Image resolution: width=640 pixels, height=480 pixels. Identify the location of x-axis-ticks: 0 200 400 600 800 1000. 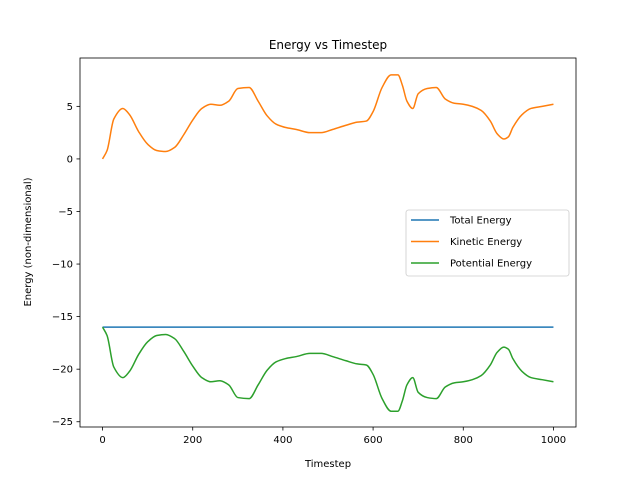
(332, 436).